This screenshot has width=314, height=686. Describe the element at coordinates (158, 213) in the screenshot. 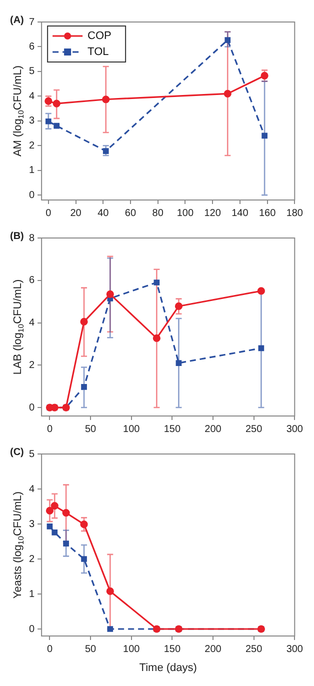

I see `x-tick-label: 80` at that location.